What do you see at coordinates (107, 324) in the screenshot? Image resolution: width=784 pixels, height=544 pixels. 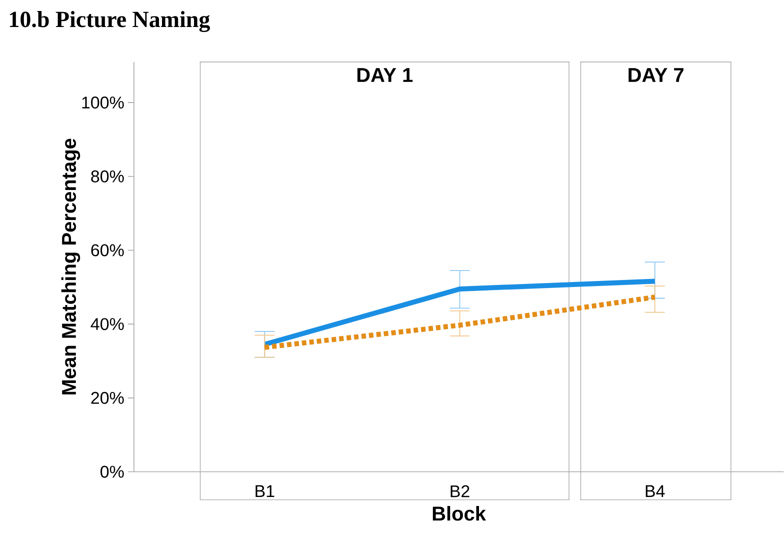 I see `y-tick-label: 40%` at bounding box center [107, 324].